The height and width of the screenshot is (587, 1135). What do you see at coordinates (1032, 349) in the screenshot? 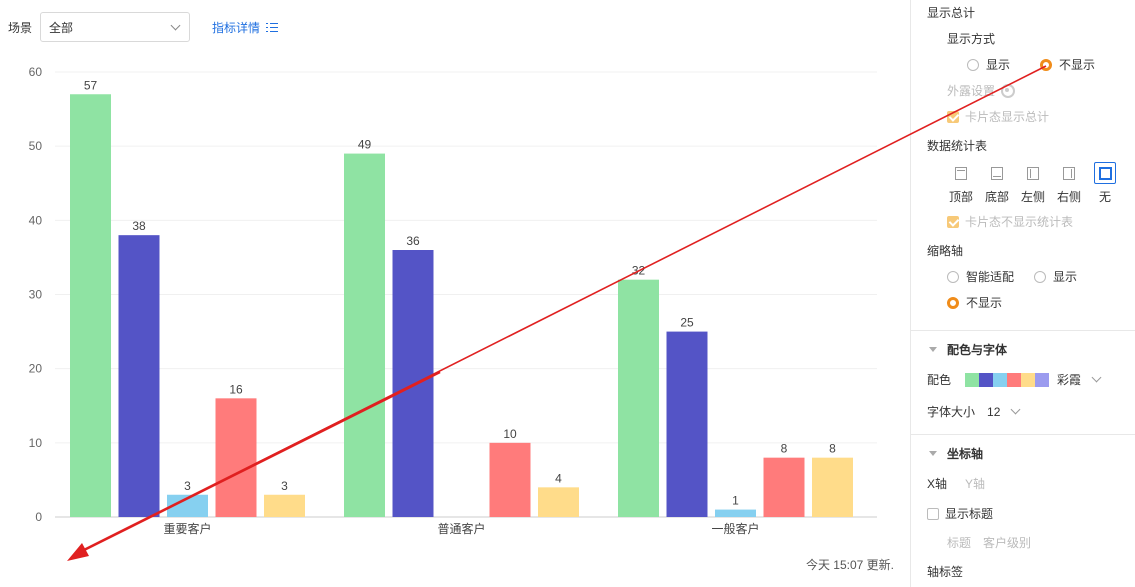
I see `color-font-section: 配色与字体` at bounding box center [1032, 349].